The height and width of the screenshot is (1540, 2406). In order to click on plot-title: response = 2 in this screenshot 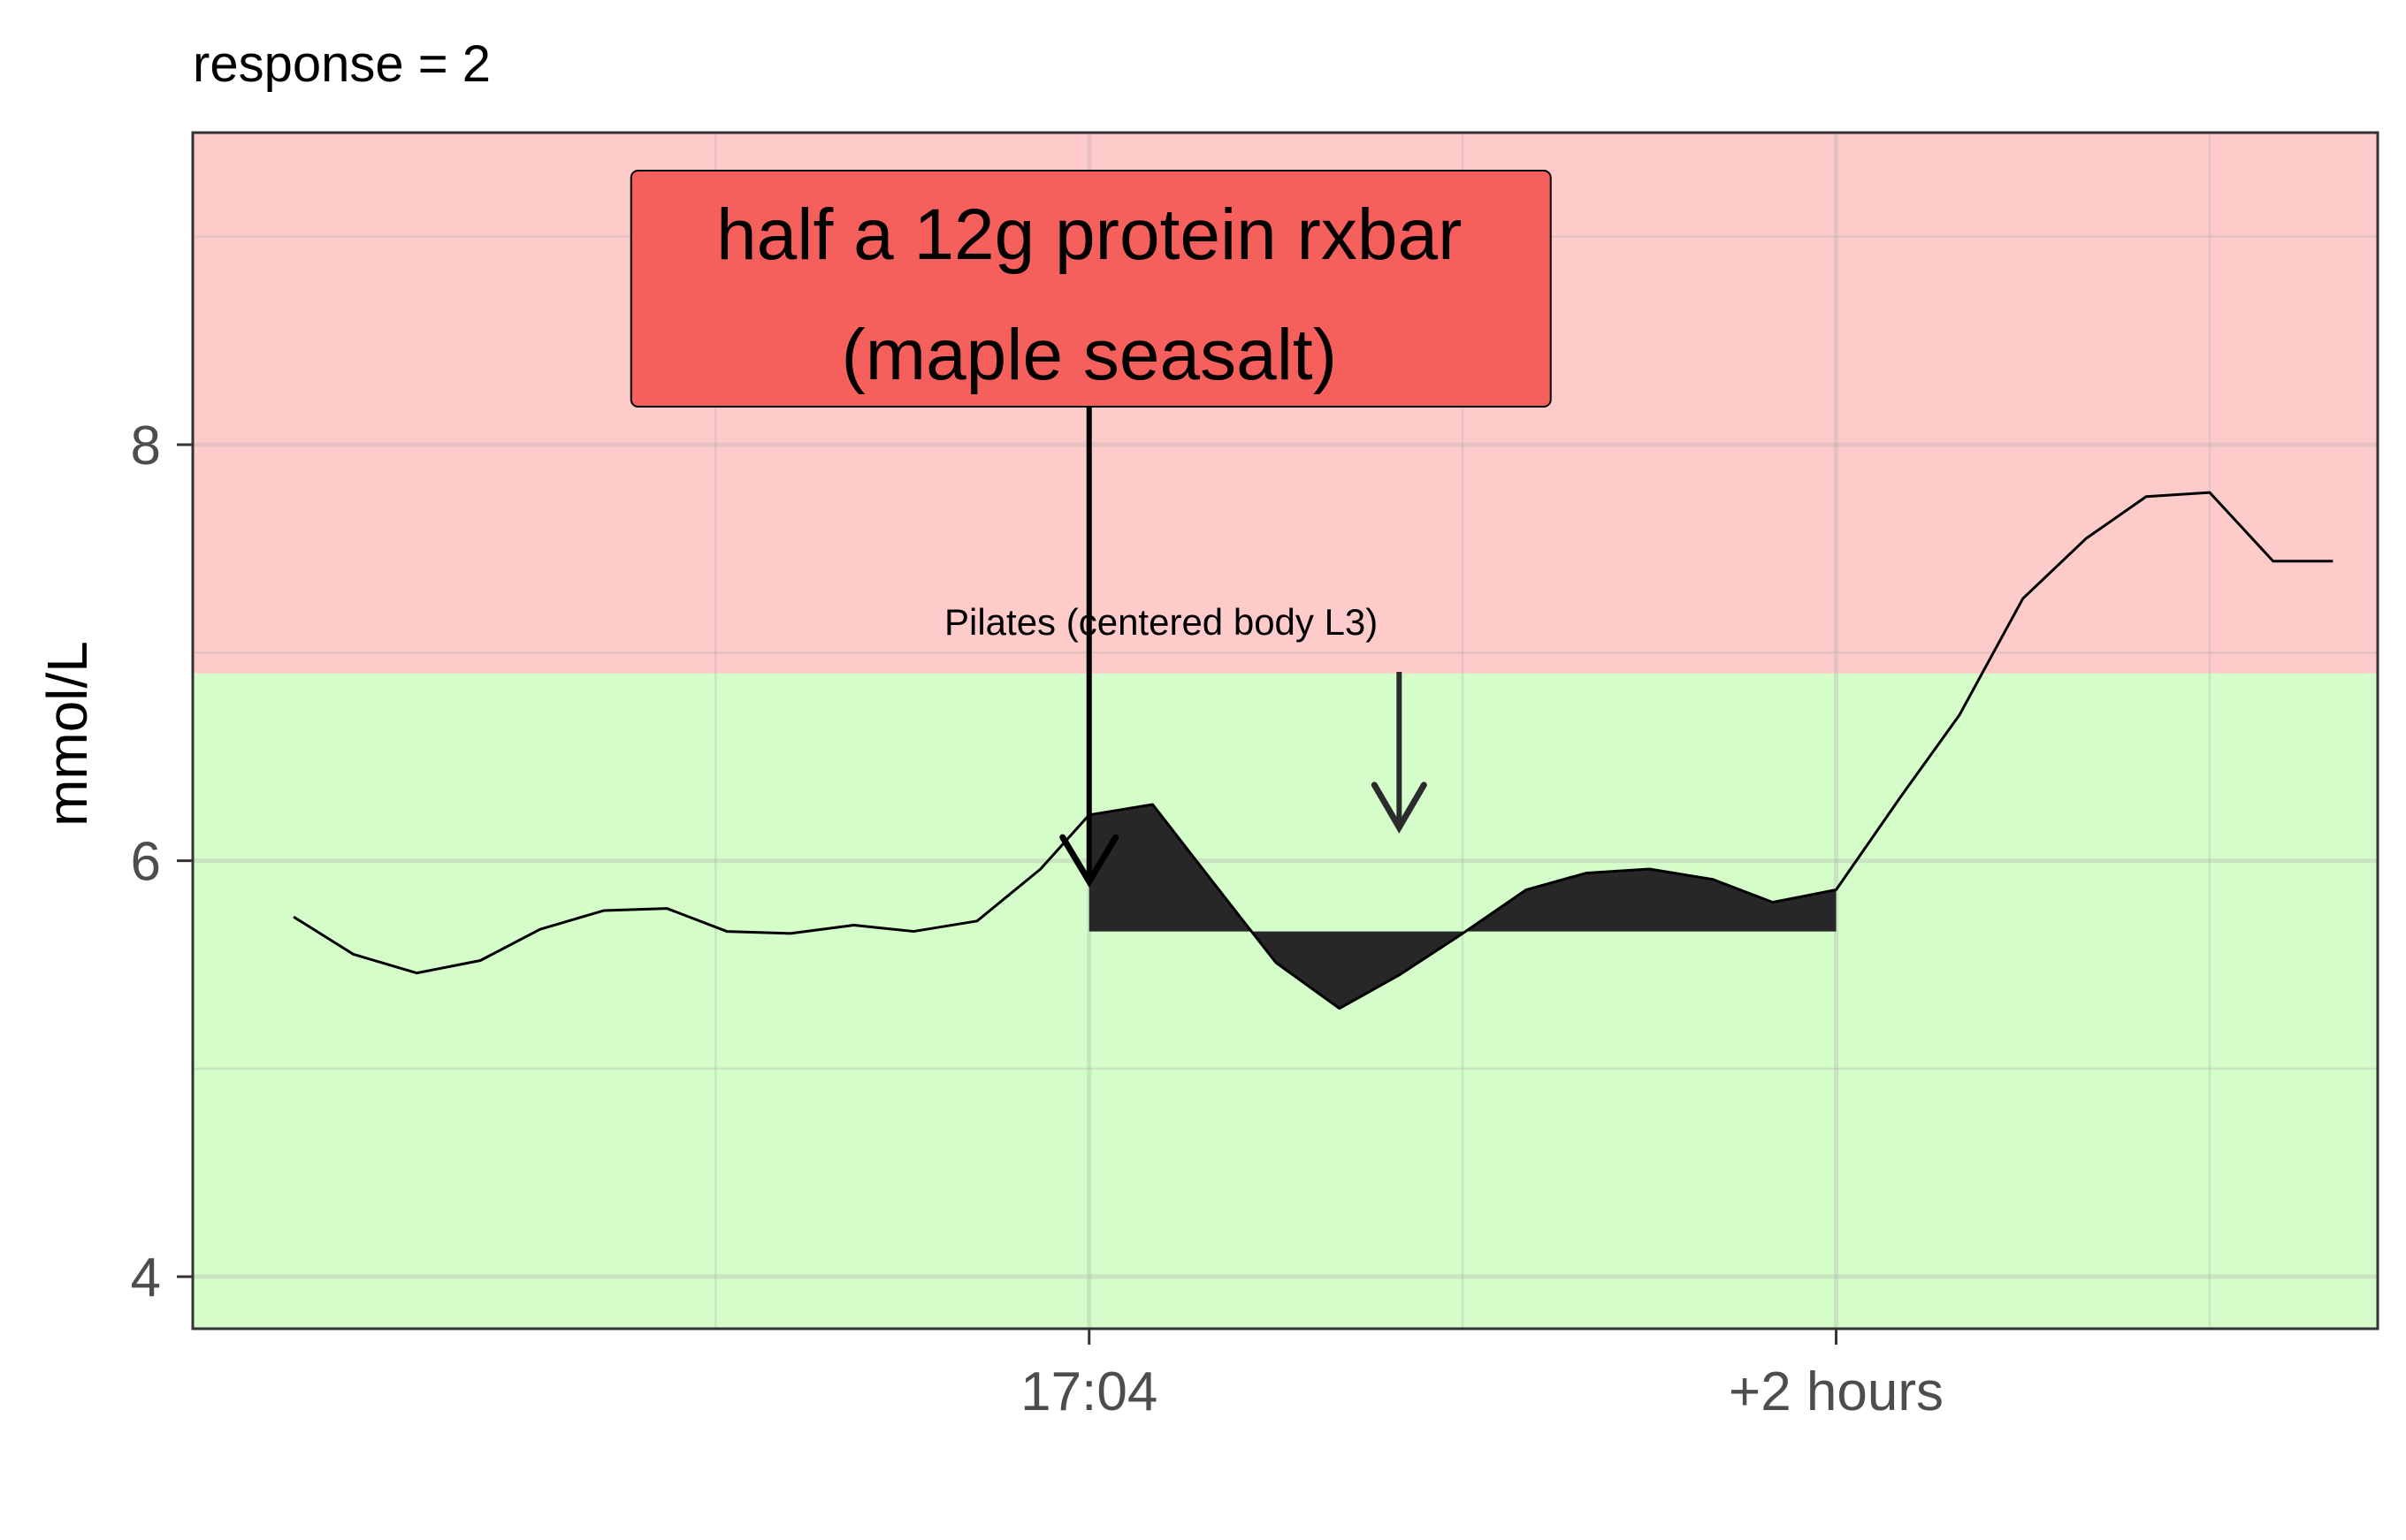, I will do `click(342, 64)`.